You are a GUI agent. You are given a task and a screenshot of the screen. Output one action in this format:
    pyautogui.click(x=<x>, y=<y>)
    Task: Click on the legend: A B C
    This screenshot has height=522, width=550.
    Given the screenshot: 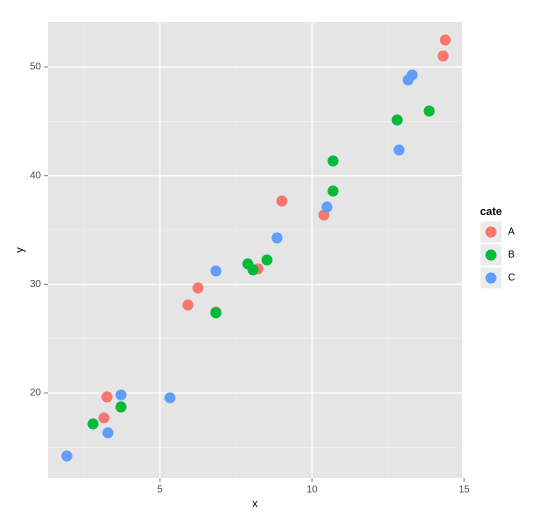 What is the action you would take?
    pyautogui.click(x=497, y=255)
    